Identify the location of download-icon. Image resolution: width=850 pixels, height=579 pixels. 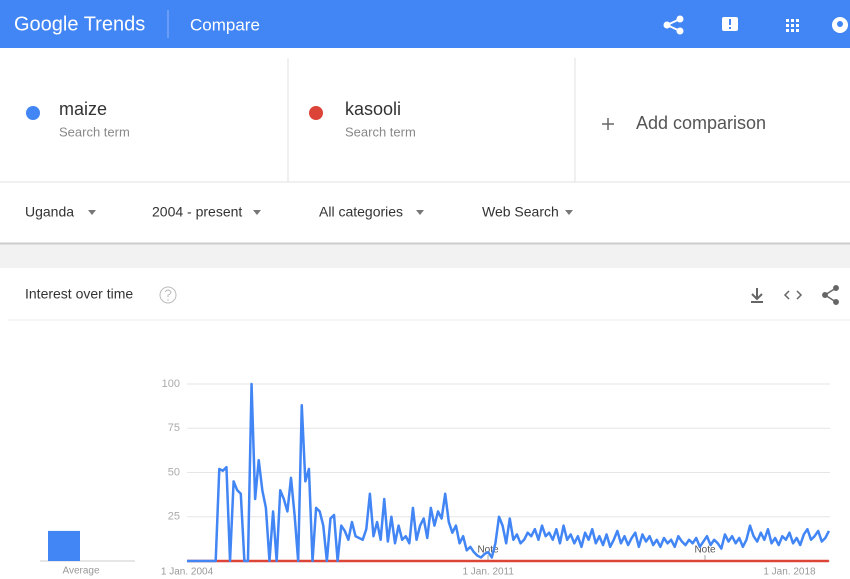
(757, 295).